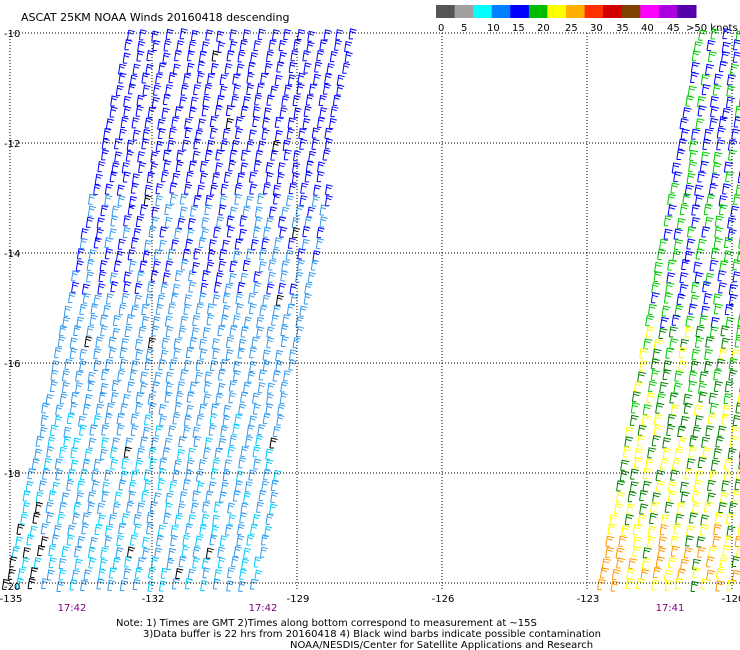 The image size is (740, 650). Describe the element at coordinates (153, 599) in the screenshot. I see `lon-label: -132` at that location.